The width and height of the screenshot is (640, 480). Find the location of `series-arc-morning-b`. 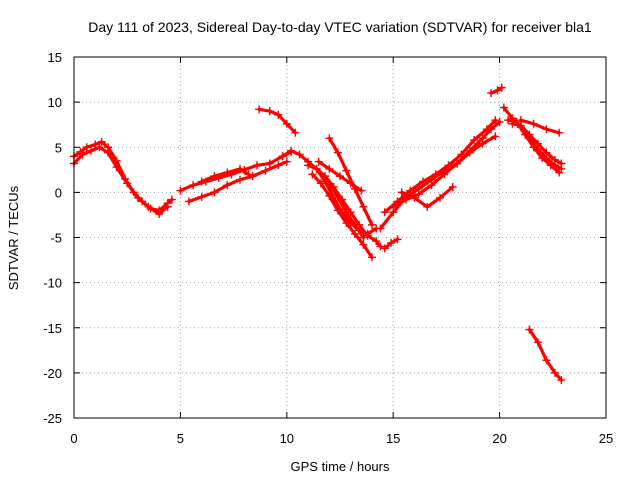

series-arc-morning-b is located at coordinates (121, 181).